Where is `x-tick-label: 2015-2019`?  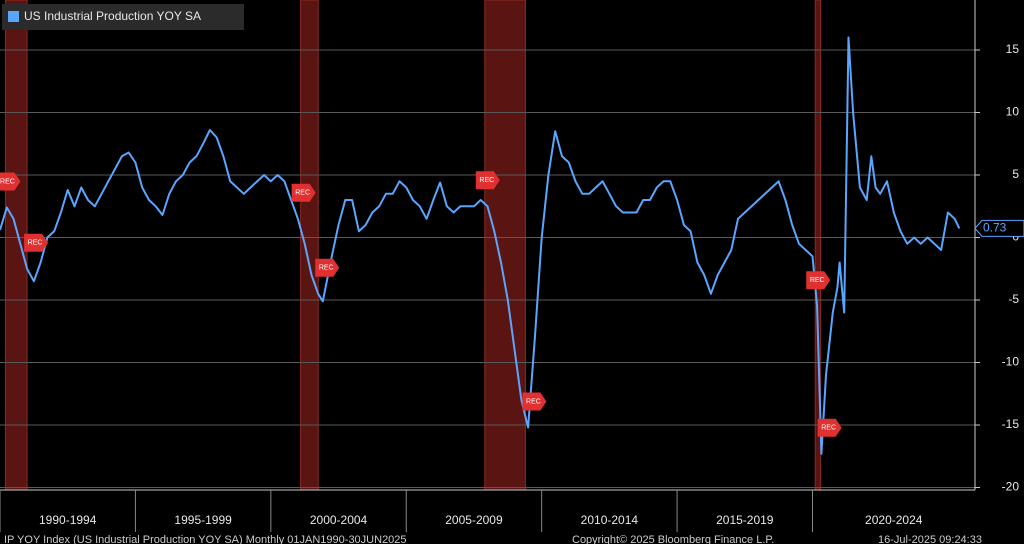
x-tick-label: 2015-2019 is located at coordinates (745, 520).